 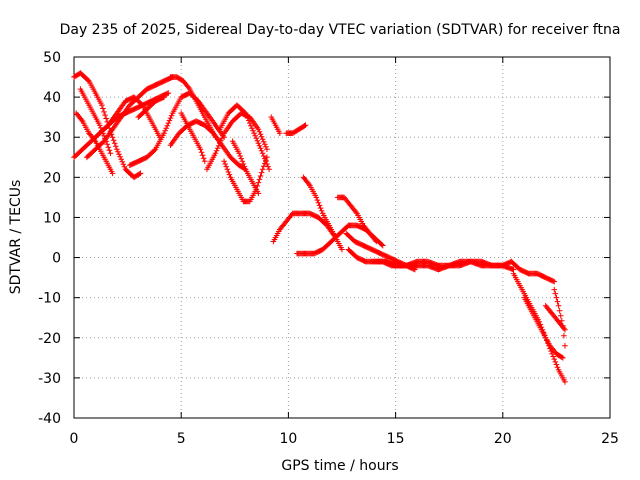 What do you see at coordinates (49, 299) in the screenshot?
I see `y-tick-label: -10` at bounding box center [49, 299].